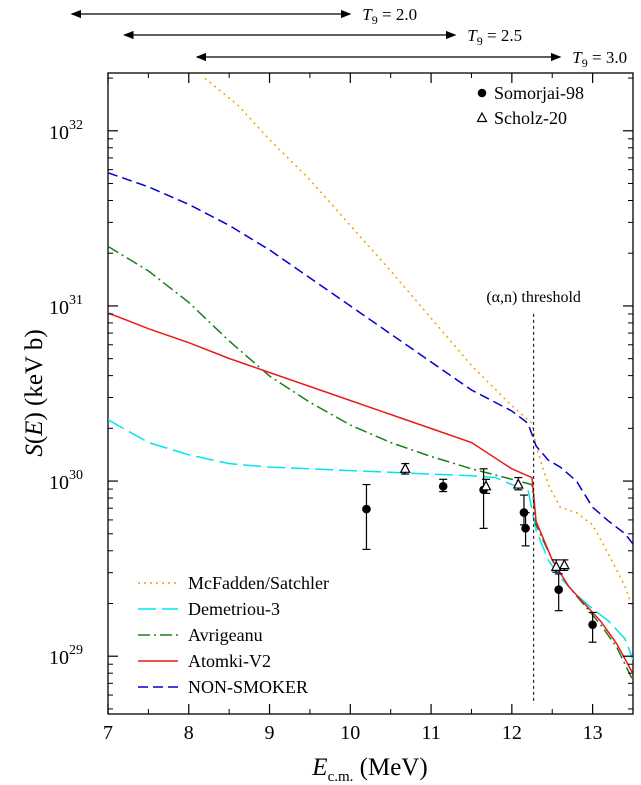  I want to click on y-axis-title: S(E) (keV b), so click(34, 392).